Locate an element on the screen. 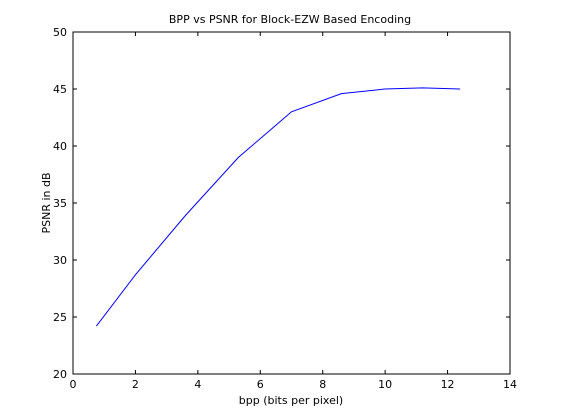 This screenshot has width=561, height=420. x-tick-label: 14 is located at coordinates (510, 384).